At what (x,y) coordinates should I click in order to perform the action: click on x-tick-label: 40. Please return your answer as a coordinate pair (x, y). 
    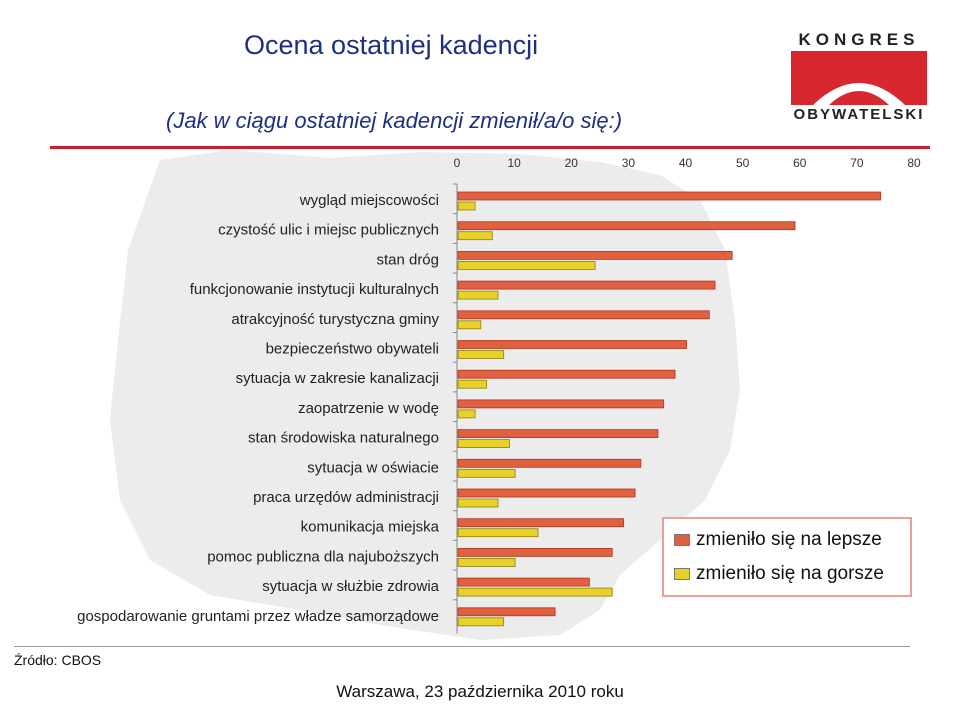
    Looking at the image, I should click on (686, 163).